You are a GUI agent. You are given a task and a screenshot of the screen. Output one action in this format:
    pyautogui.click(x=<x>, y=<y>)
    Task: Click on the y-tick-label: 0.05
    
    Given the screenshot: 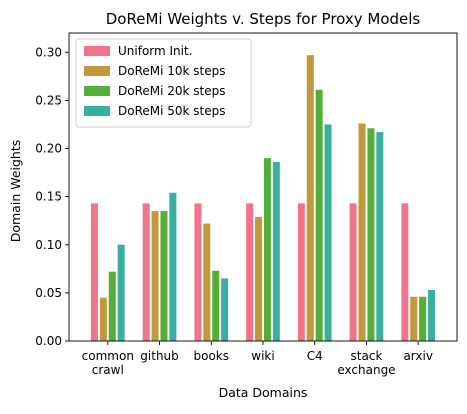 What is the action you would take?
    pyautogui.click(x=48, y=293)
    